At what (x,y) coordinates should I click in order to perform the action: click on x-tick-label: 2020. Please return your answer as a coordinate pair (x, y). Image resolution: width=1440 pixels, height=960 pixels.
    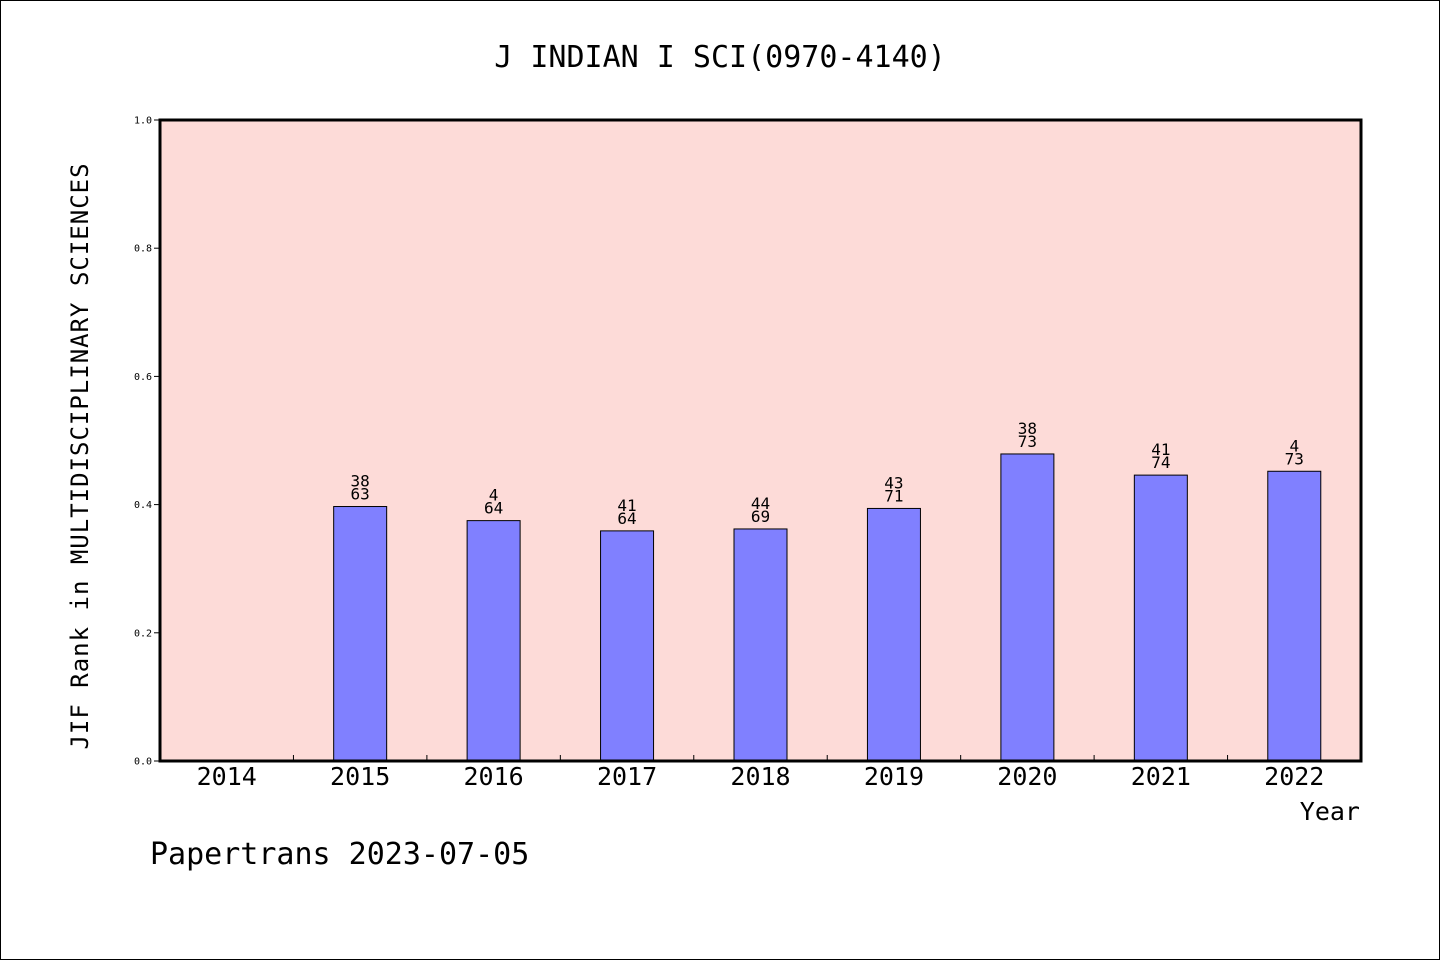
    Looking at the image, I should click on (1027, 776).